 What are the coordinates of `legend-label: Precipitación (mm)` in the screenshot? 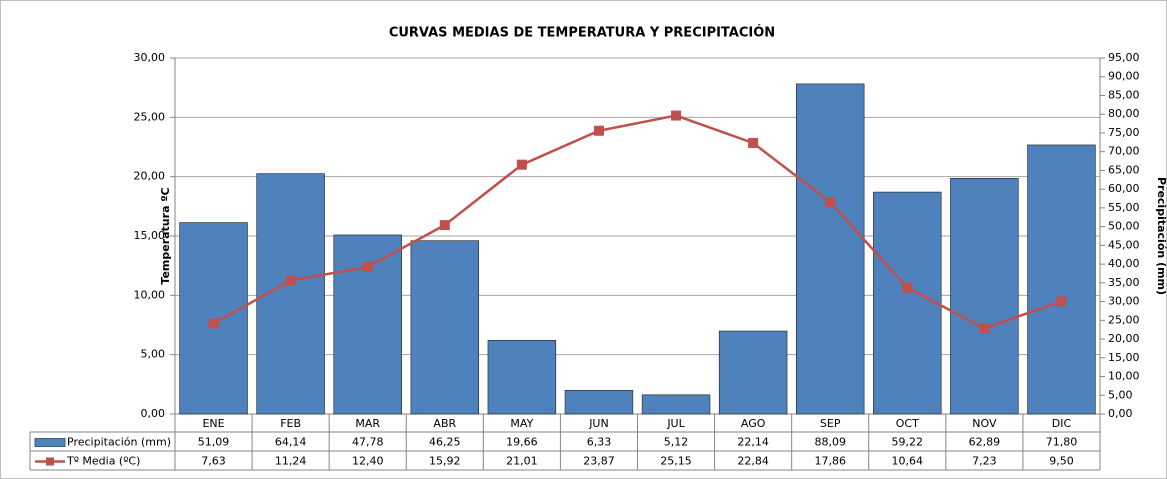 It's located at (119, 442).